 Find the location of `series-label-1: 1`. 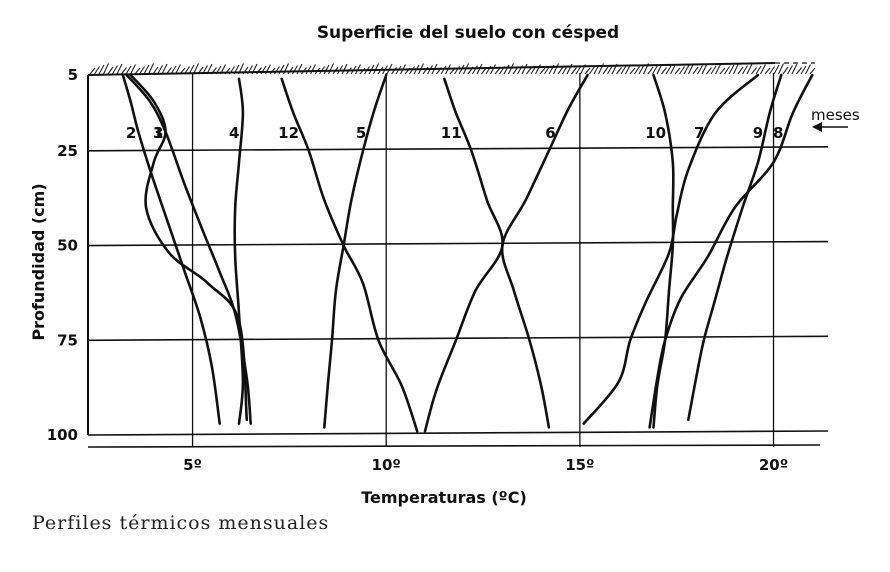

series-label-1: 1 is located at coordinates (158, 133).